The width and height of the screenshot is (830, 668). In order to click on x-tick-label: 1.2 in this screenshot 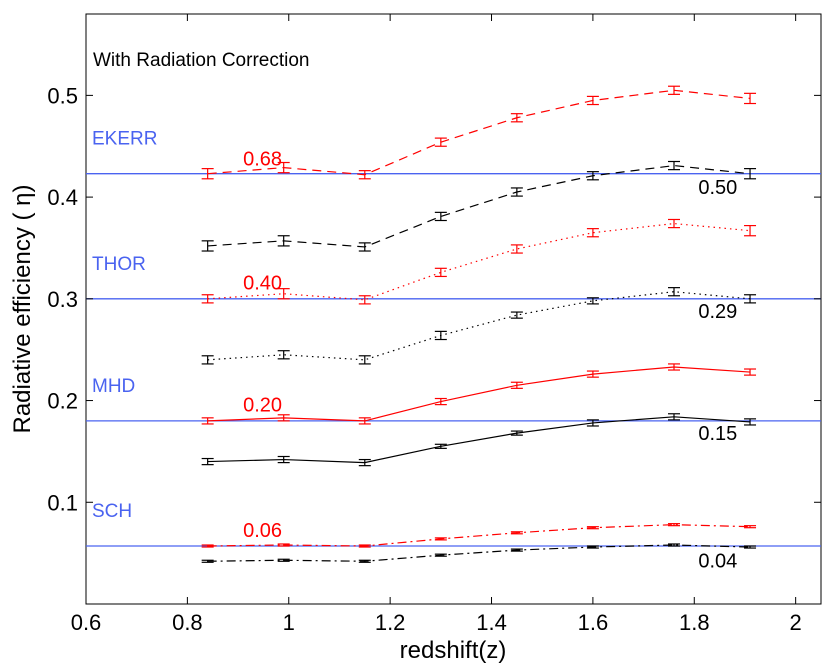, I will do `click(390, 622)`.